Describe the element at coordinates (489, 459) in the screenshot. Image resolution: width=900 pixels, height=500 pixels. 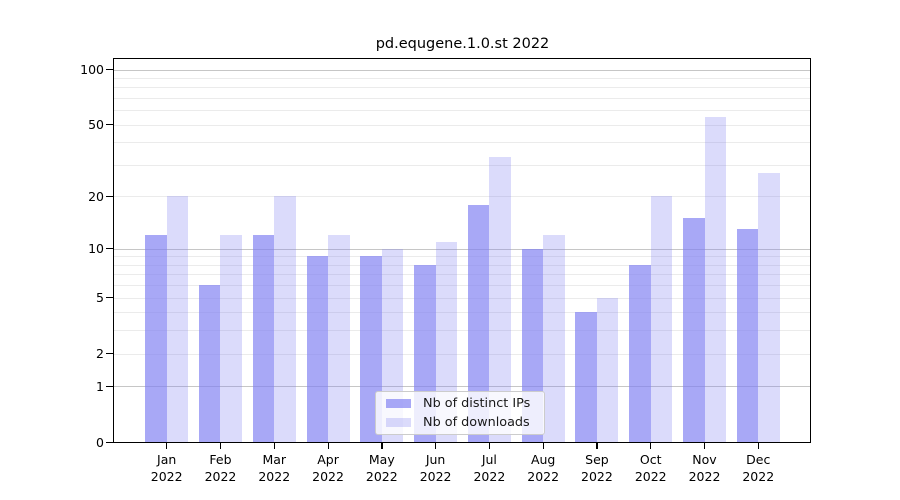
I see `x-tick-month: Jul` at that location.